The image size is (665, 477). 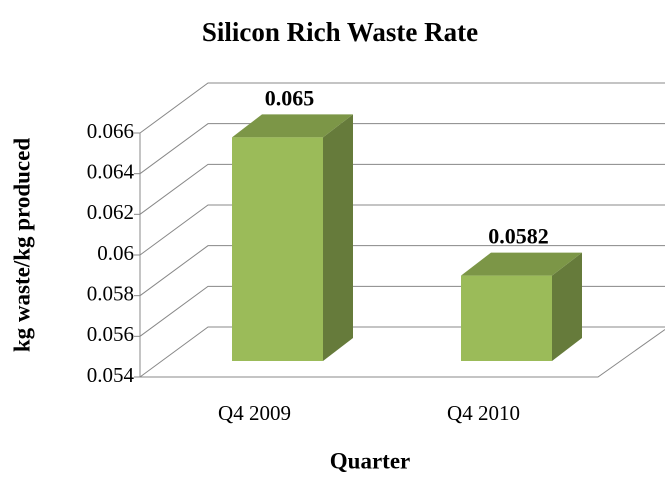 What do you see at coordinates (110, 212) in the screenshot?
I see `y-tick-label: 0.062` at bounding box center [110, 212].